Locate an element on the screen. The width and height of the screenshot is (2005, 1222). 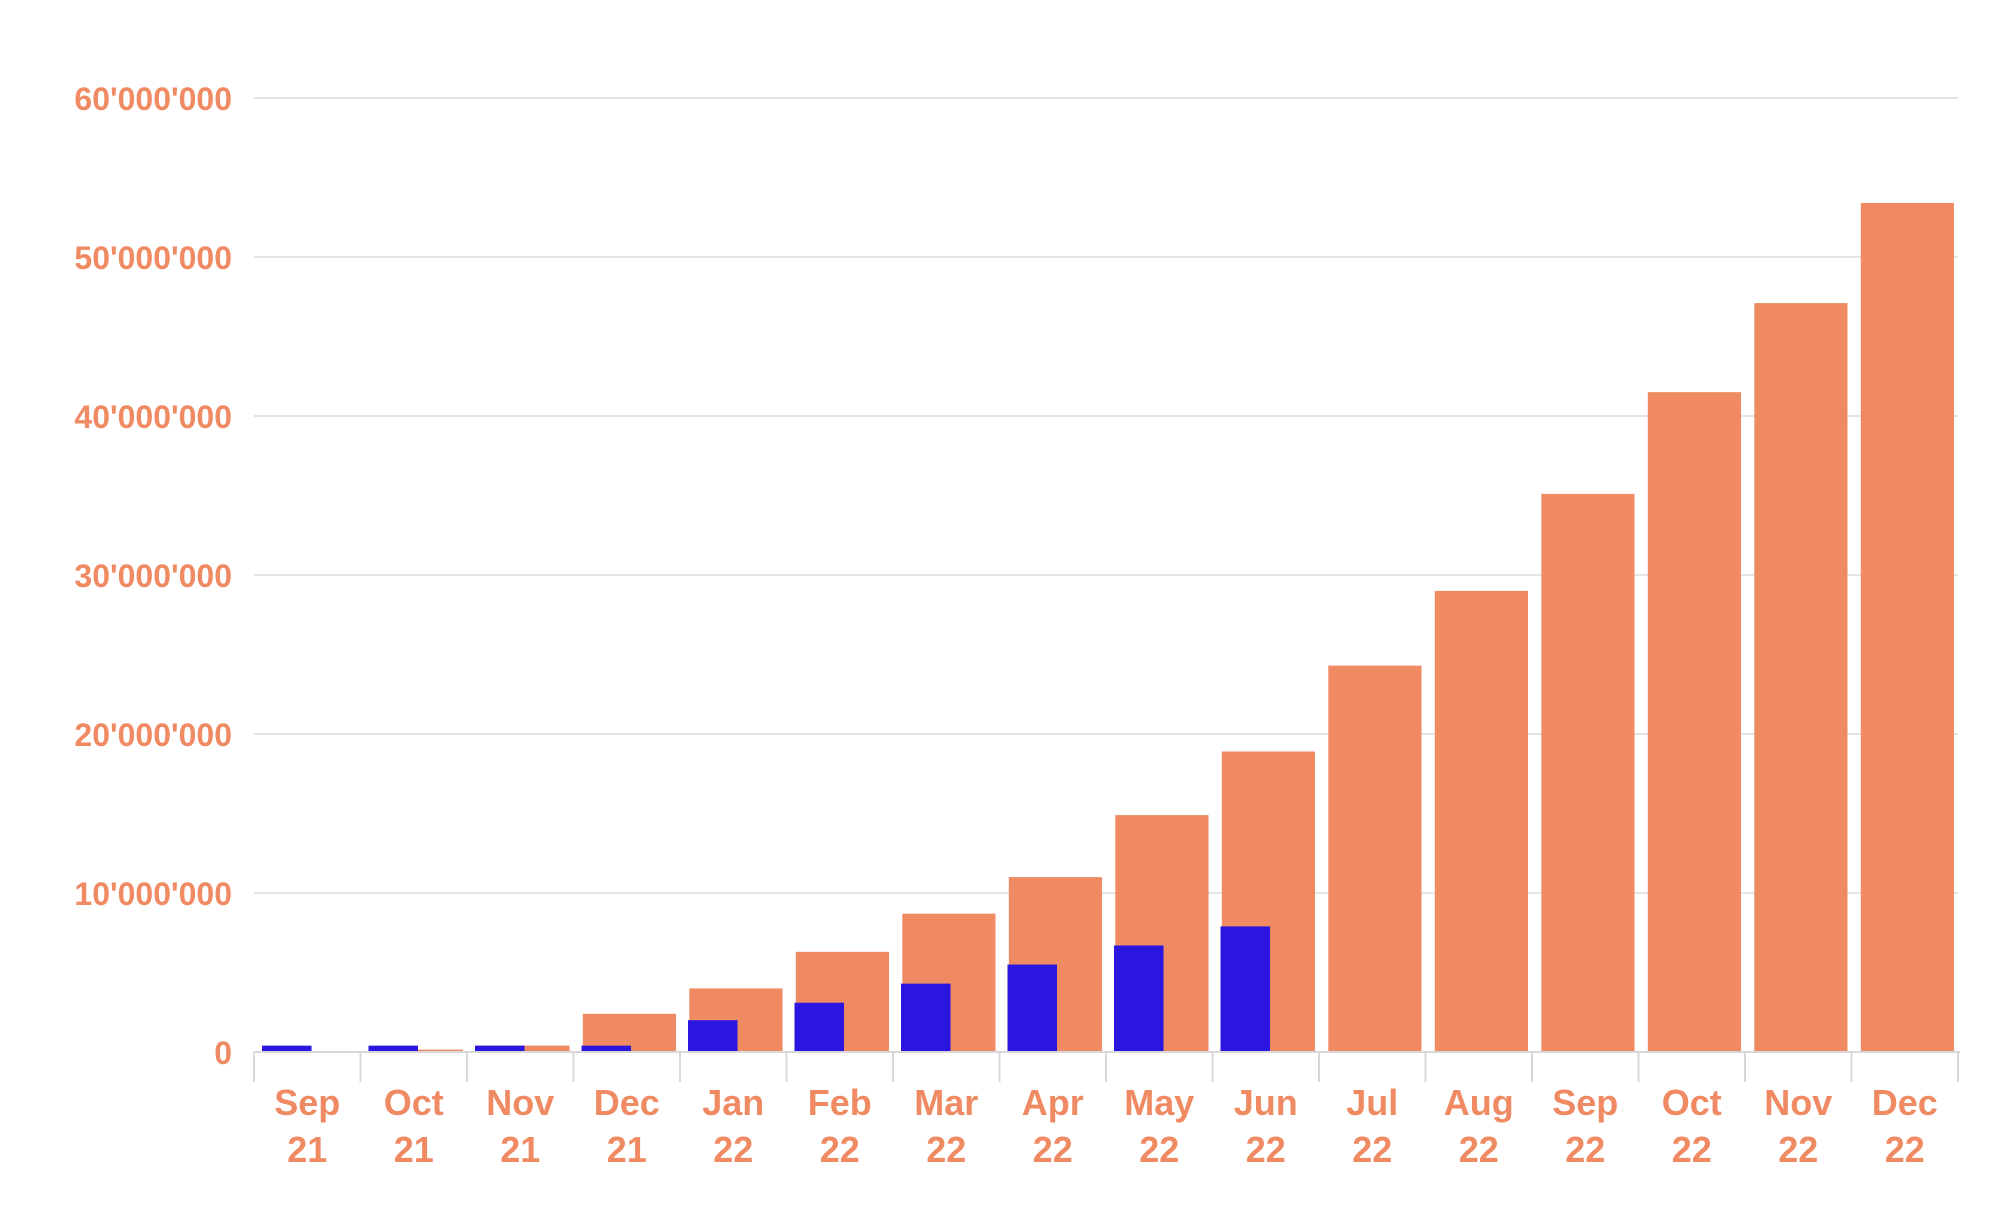
x-tick-label-month: Mar is located at coordinates (946, 1102).